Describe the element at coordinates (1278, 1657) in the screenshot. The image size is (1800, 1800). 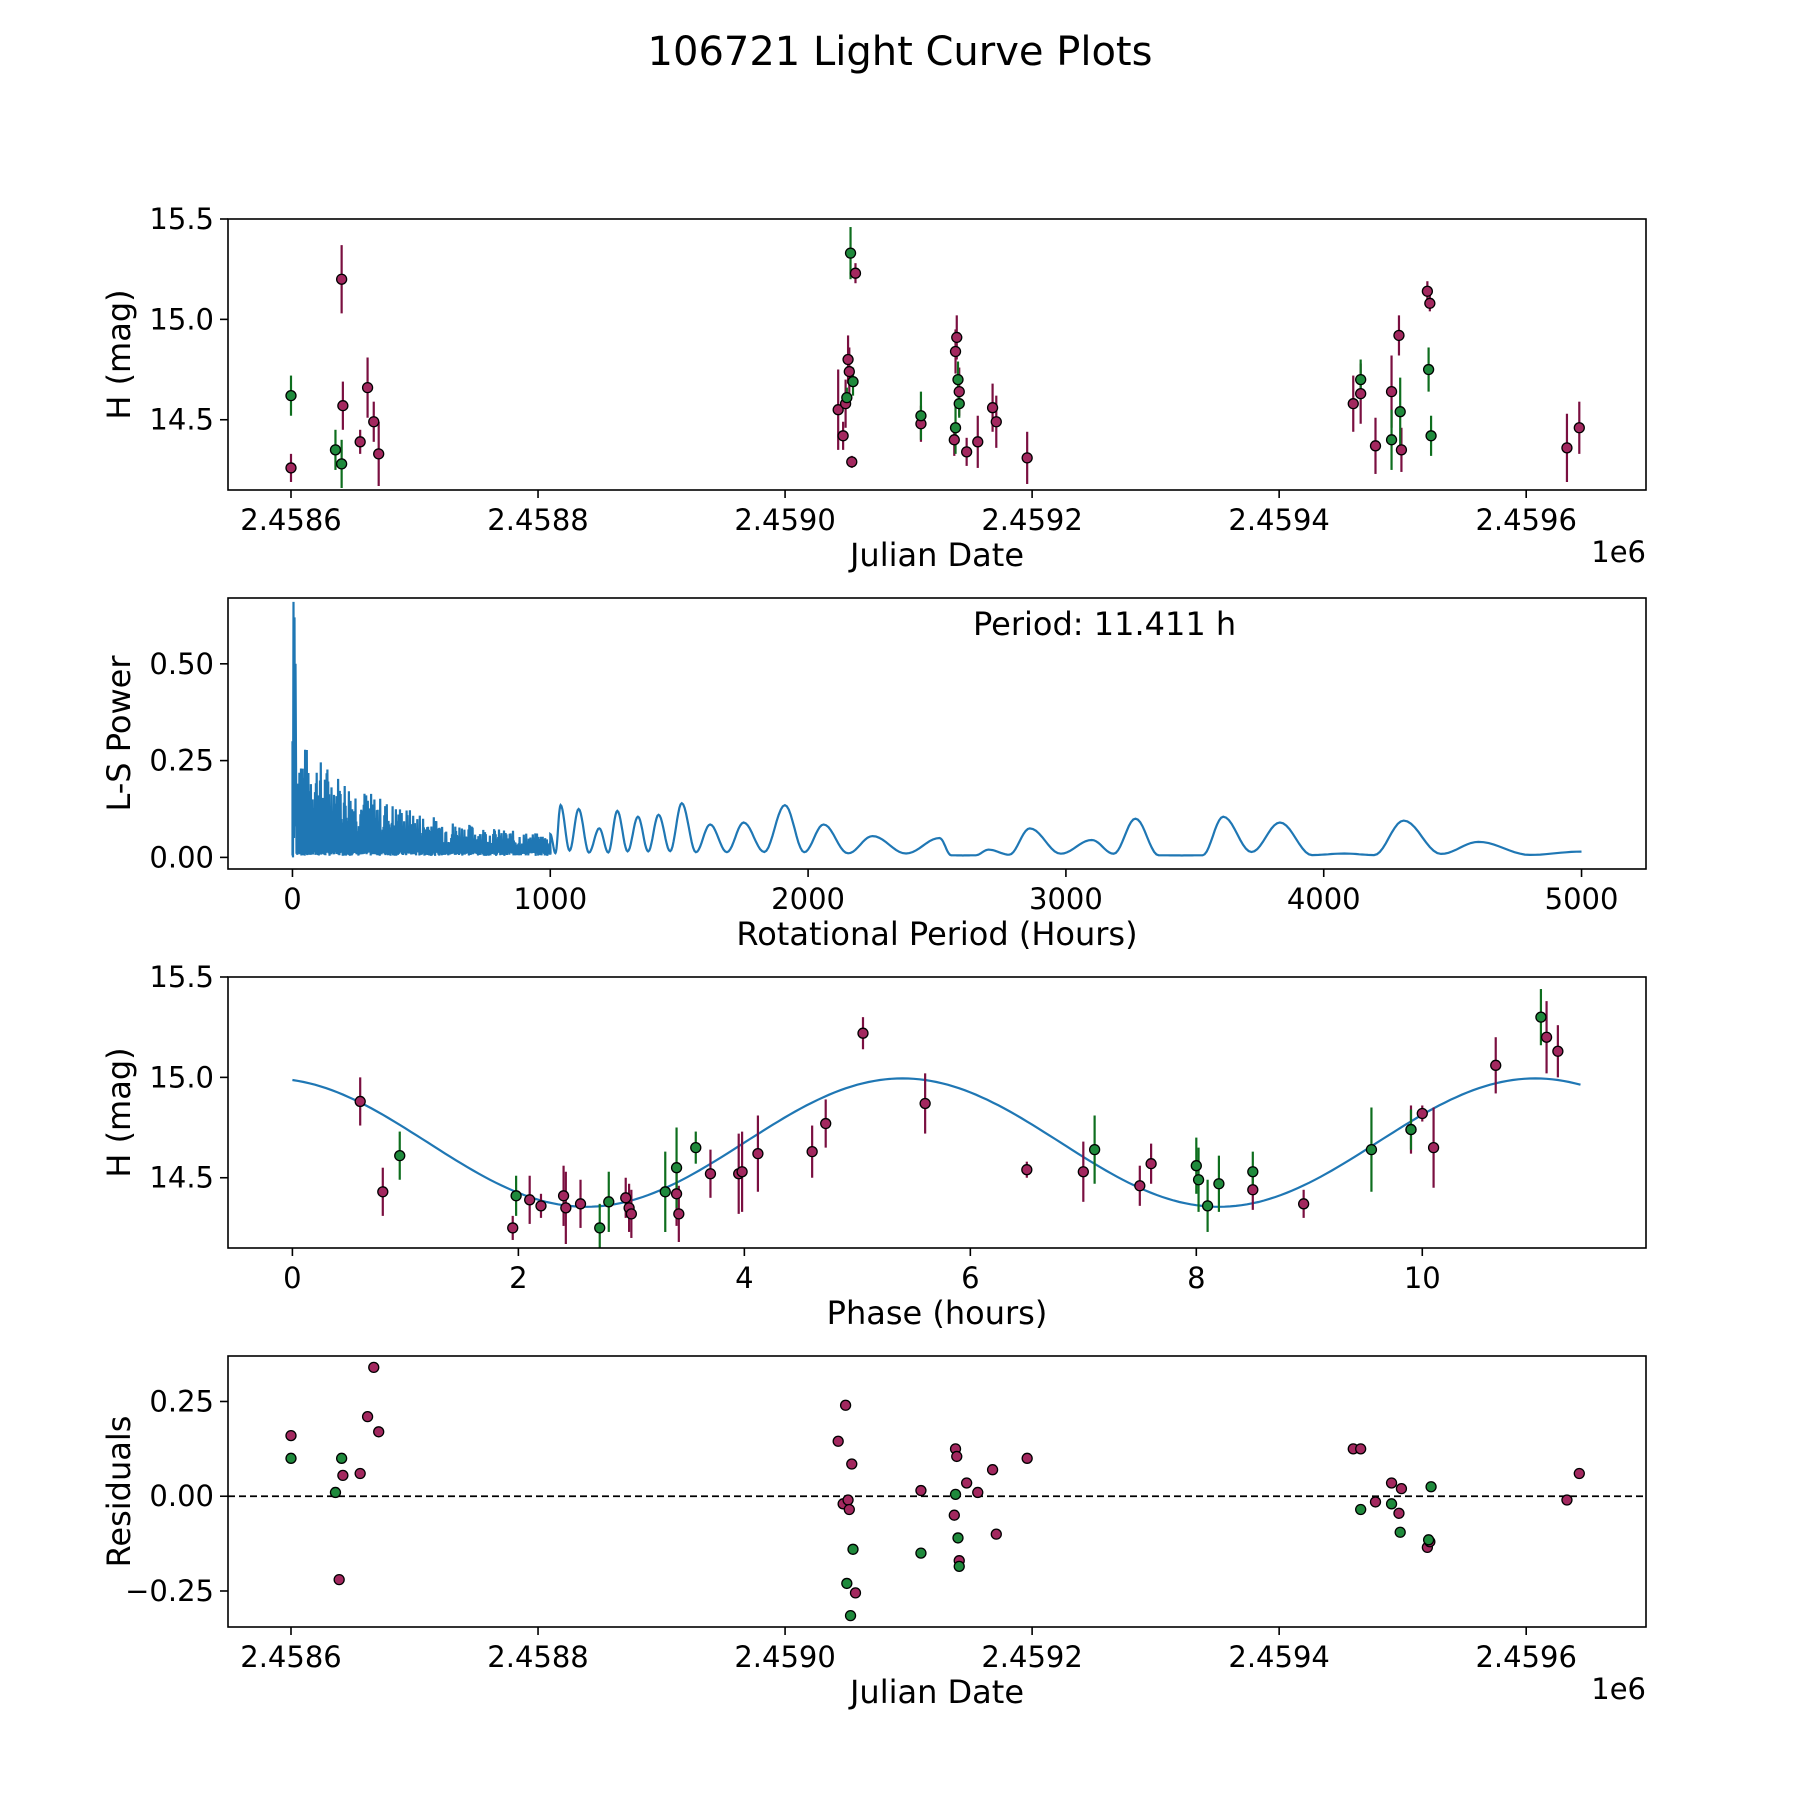
I see `res-xtick-label: 2.4594` at that location.